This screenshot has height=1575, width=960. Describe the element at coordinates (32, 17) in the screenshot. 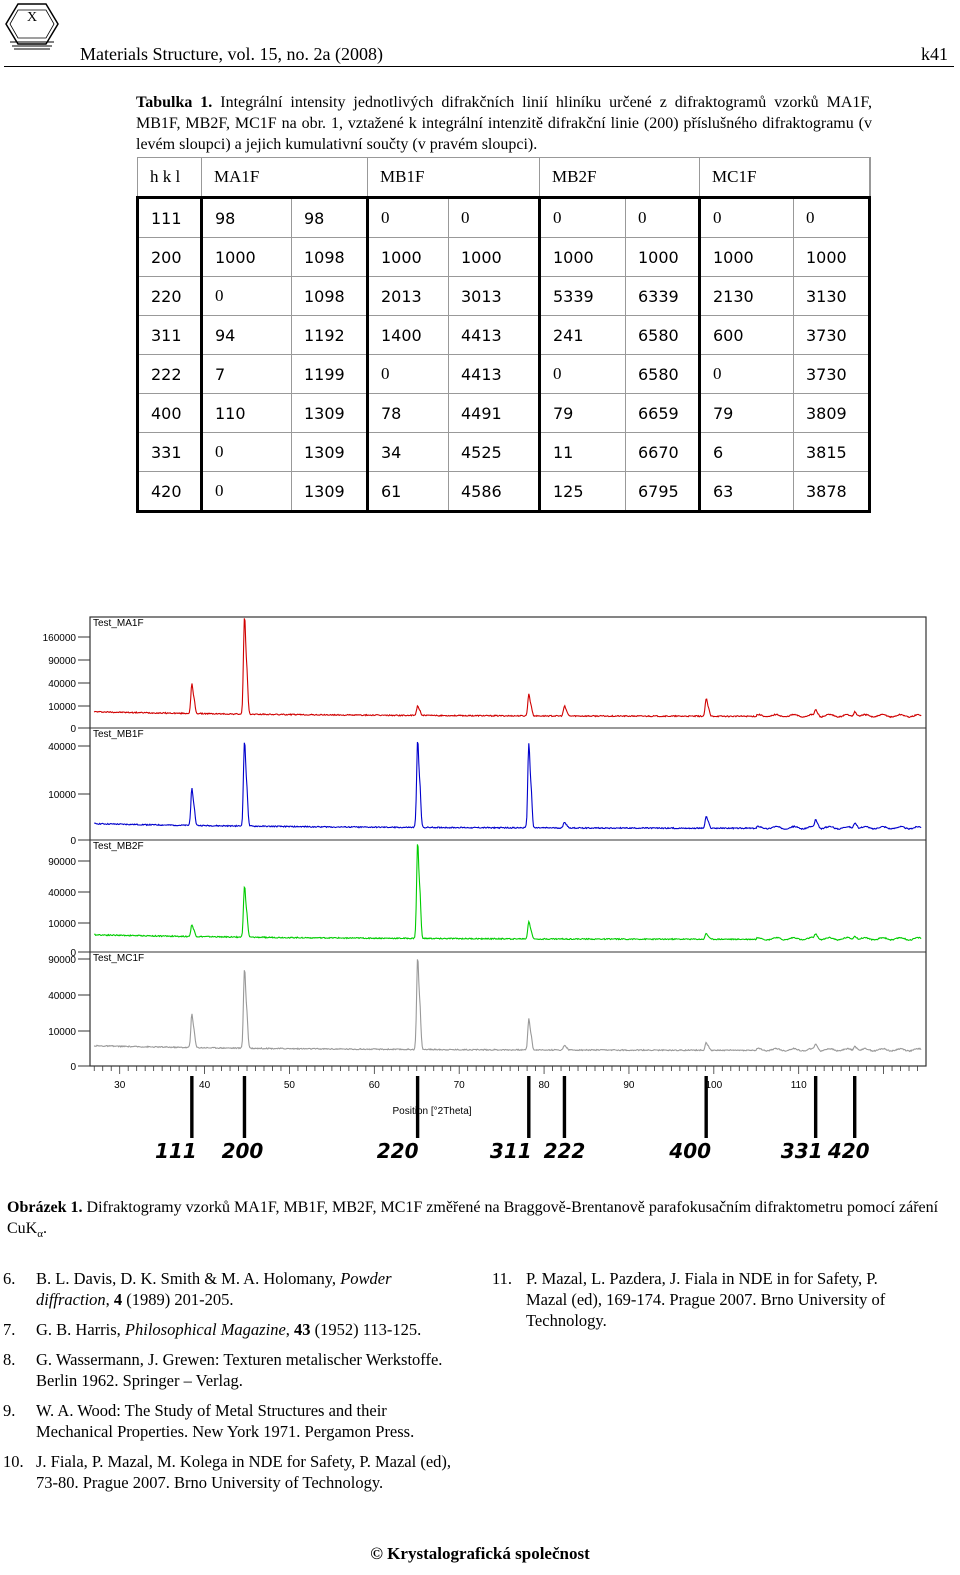

I see `logo-text: X` at that location.